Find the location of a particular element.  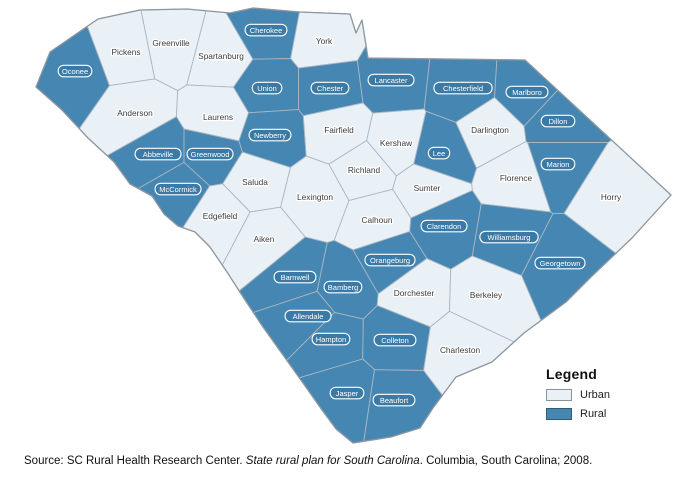

county-badge-clarendon is located at coordinates (444, 226).